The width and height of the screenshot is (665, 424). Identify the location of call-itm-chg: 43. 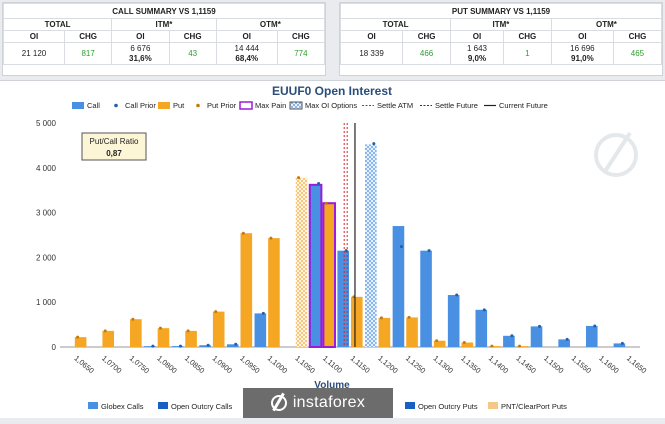
(192, 53).